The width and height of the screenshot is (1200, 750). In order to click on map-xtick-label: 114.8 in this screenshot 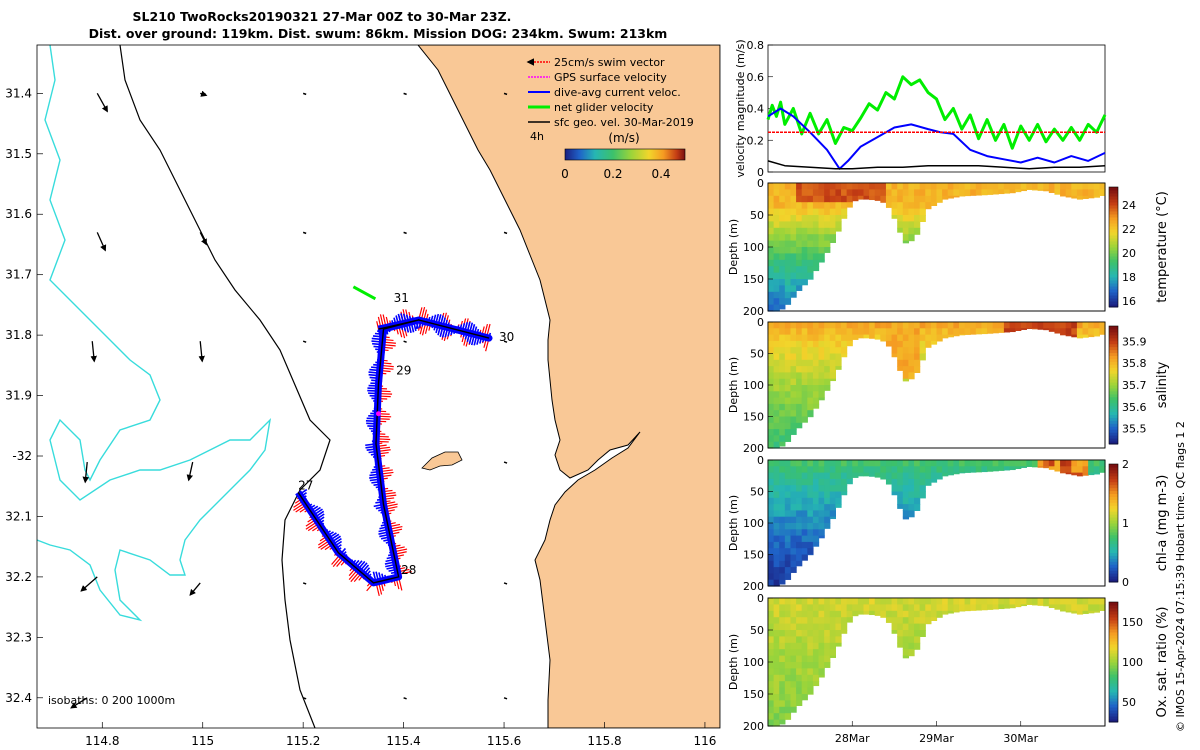, I will do `click(102, 741)`.